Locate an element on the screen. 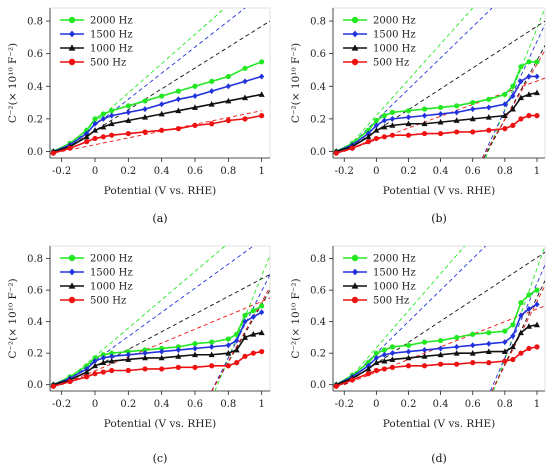 The image size is (550, 469). legend-label: 1500 Hz is located at coordinates (111, 35).